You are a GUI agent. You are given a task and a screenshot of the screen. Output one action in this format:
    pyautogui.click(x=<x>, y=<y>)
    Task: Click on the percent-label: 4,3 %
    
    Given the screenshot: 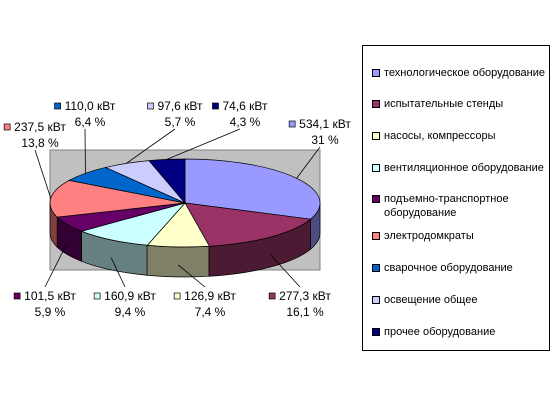 What is the action you would take?
    pyautogui.click(x=245, y=122)
    